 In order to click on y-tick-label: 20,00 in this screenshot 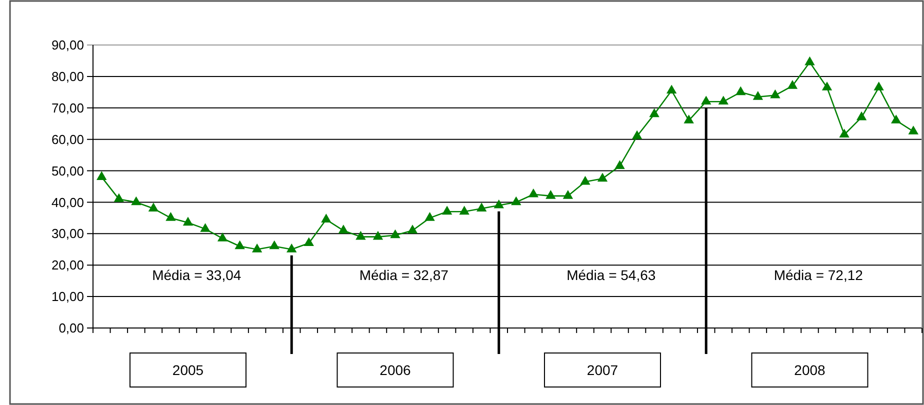, I will do `click(67, 265)`.